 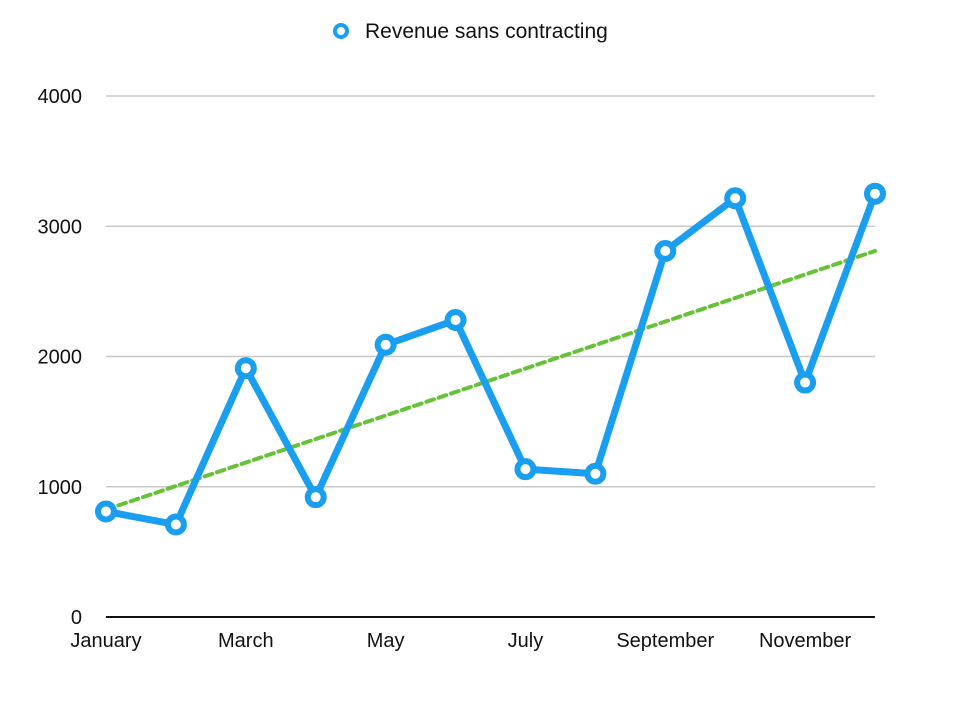 What do you see at coordinates (805, 641) in the screenshot?
I see `x-tick-label: November` at bounding box center [805, 641].